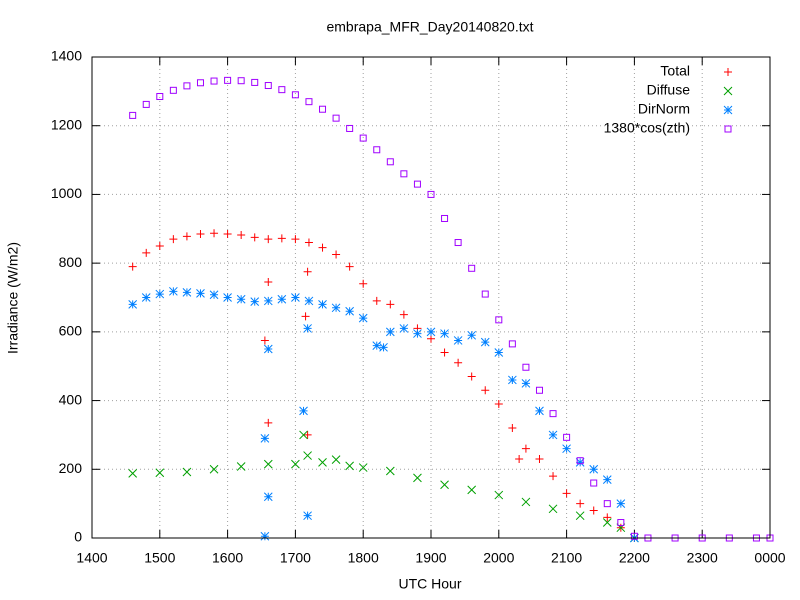  I want to click on x-tick-label: 1500, so click(159, 558).